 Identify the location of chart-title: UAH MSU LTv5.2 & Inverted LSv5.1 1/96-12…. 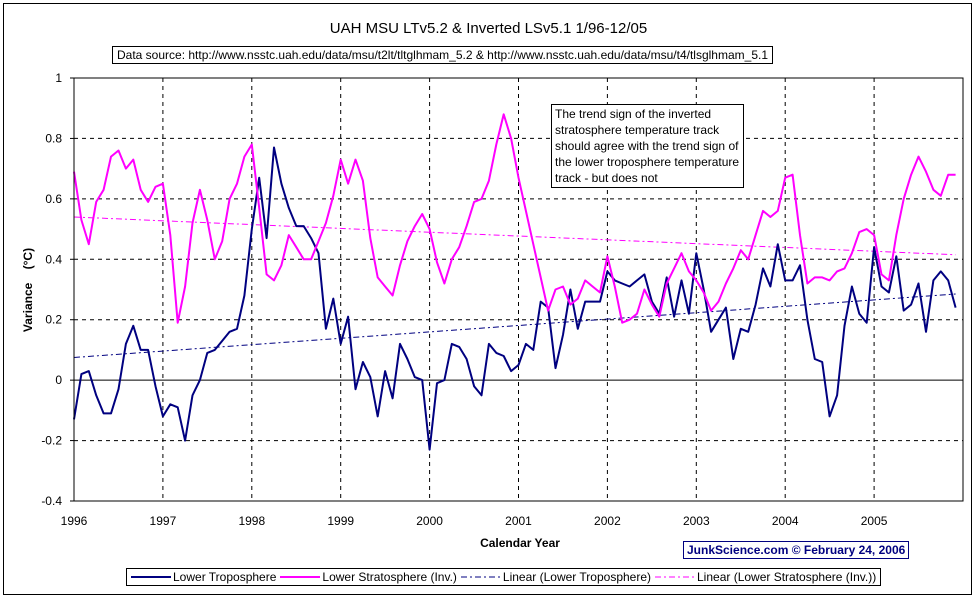
(488, 28).